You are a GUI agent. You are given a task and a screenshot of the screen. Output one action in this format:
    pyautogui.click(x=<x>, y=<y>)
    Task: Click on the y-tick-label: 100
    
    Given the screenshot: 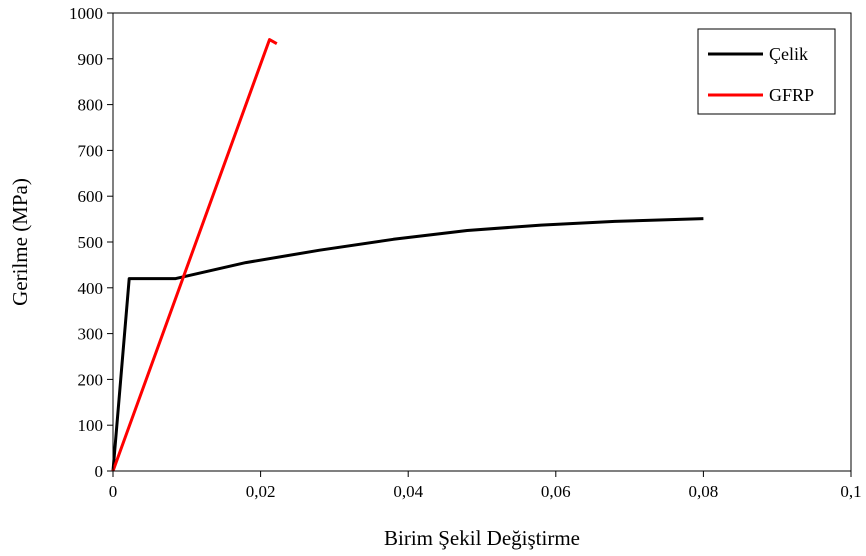 What is the action you would take?
    pyautogui.click(x=91, y=425)
    